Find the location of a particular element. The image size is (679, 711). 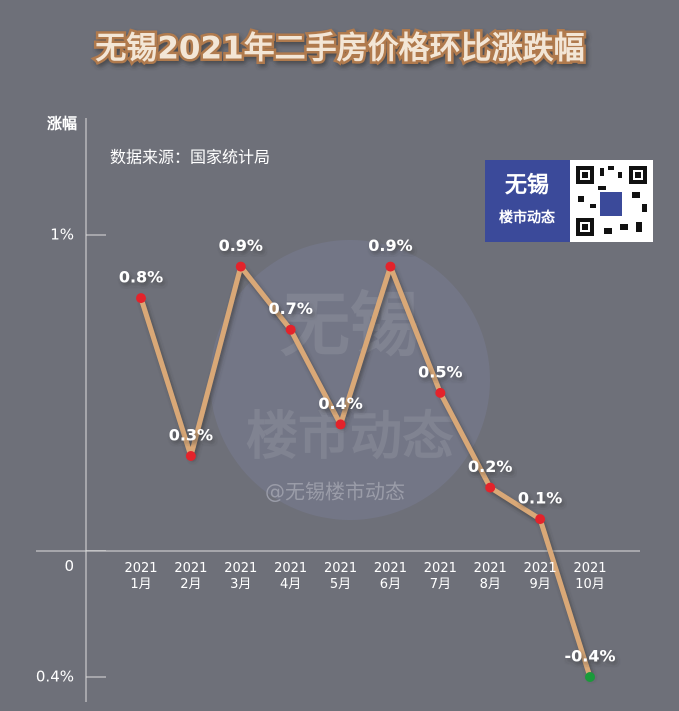

y-tick-label: 0.4% is located at coordinates (55, 677).